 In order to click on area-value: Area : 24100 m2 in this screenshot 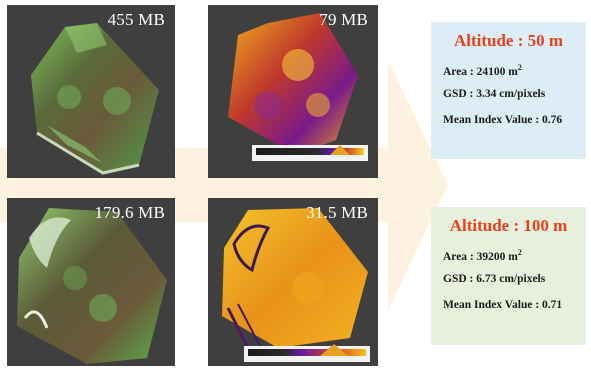, I will do `click(482, 70)`.